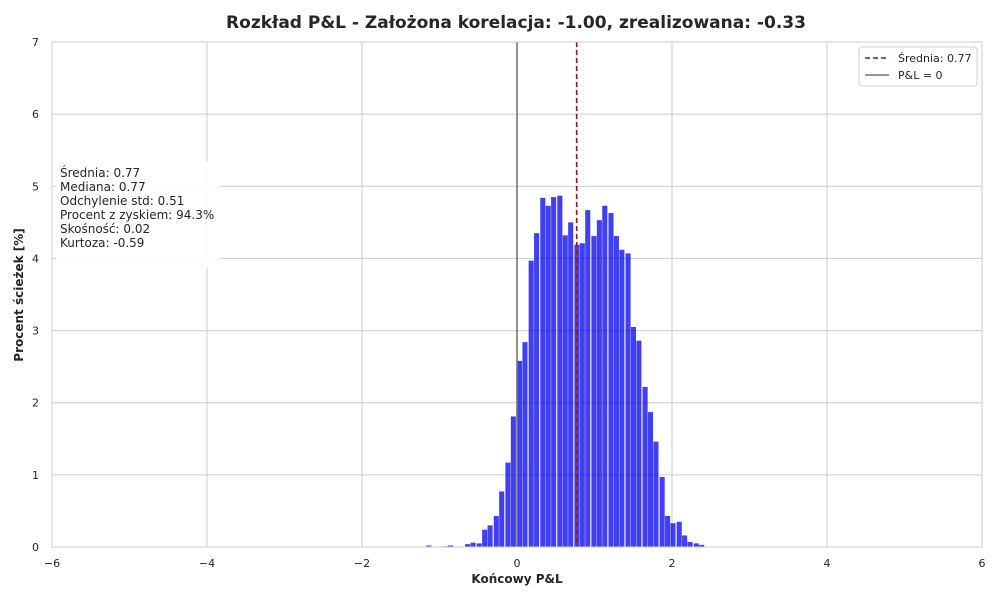  I want to click on y-axis-label: Procent ścieżek [%], so click(19, 294).